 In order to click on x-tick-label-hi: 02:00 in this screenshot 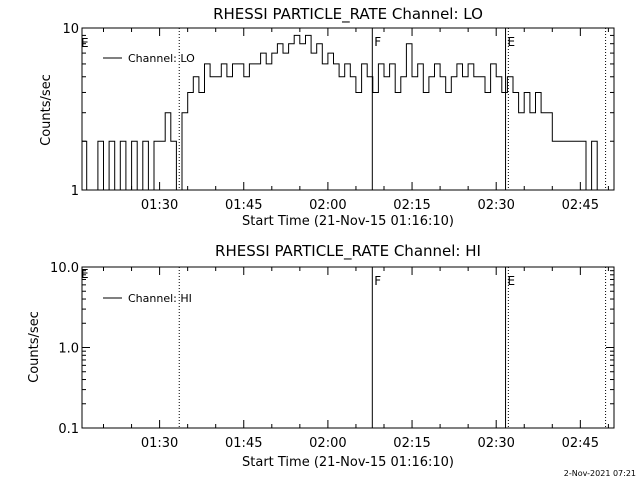, I will do `click(327, 443)`.